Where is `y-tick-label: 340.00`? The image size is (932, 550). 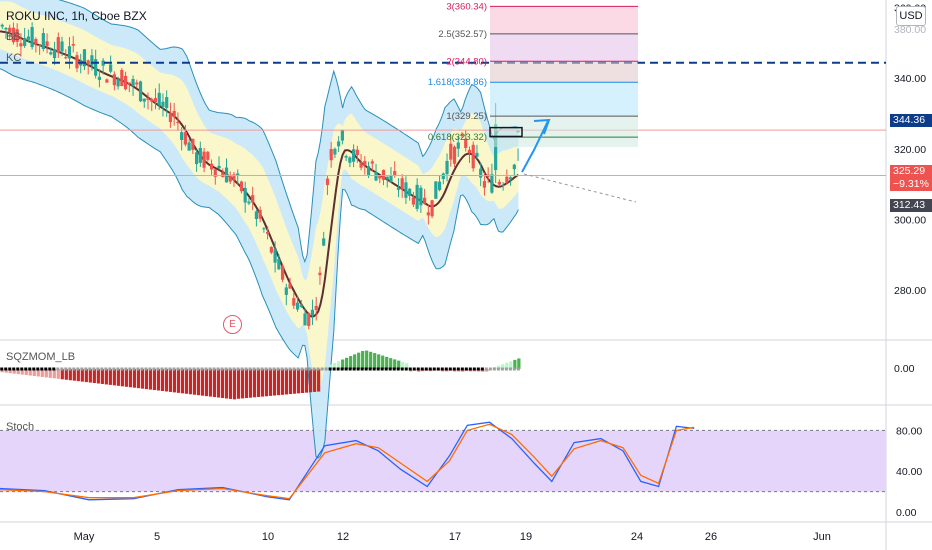 y-tick-label: 340.00 is located at coordinates (910, 79).